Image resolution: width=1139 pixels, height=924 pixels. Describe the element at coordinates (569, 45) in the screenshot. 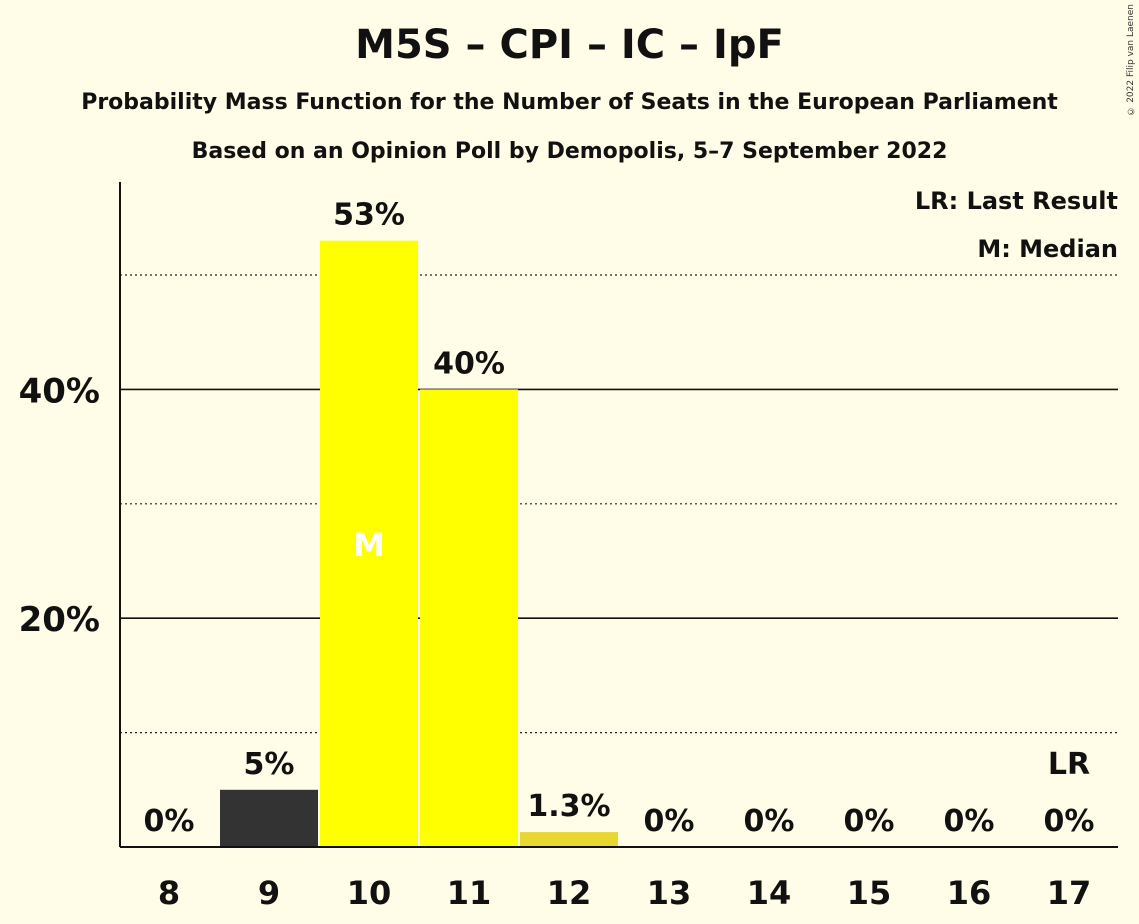

I see `chart-title: M5S – CPI – IC – IpF` at that location.